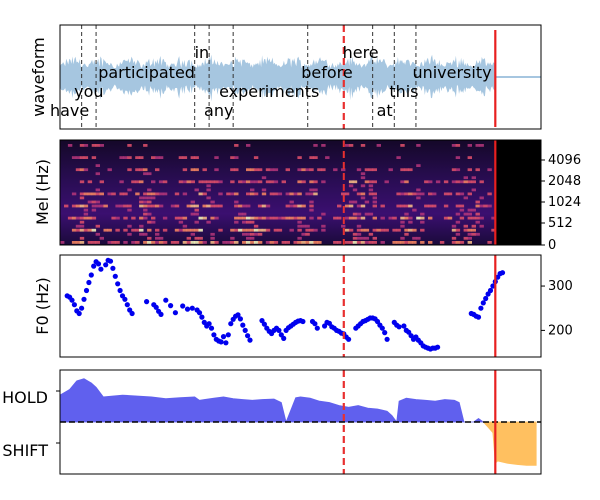  Describe the element at coordinates (38, 77) in the screenshot. I see `waveform-ylabel: waveform` at that location.